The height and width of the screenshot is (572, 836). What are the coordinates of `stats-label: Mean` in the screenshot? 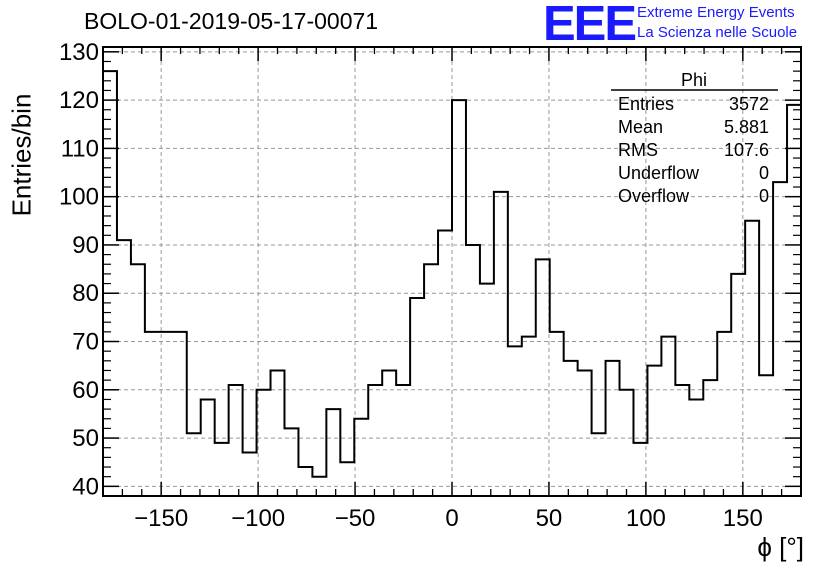 It's located at (640, 127).